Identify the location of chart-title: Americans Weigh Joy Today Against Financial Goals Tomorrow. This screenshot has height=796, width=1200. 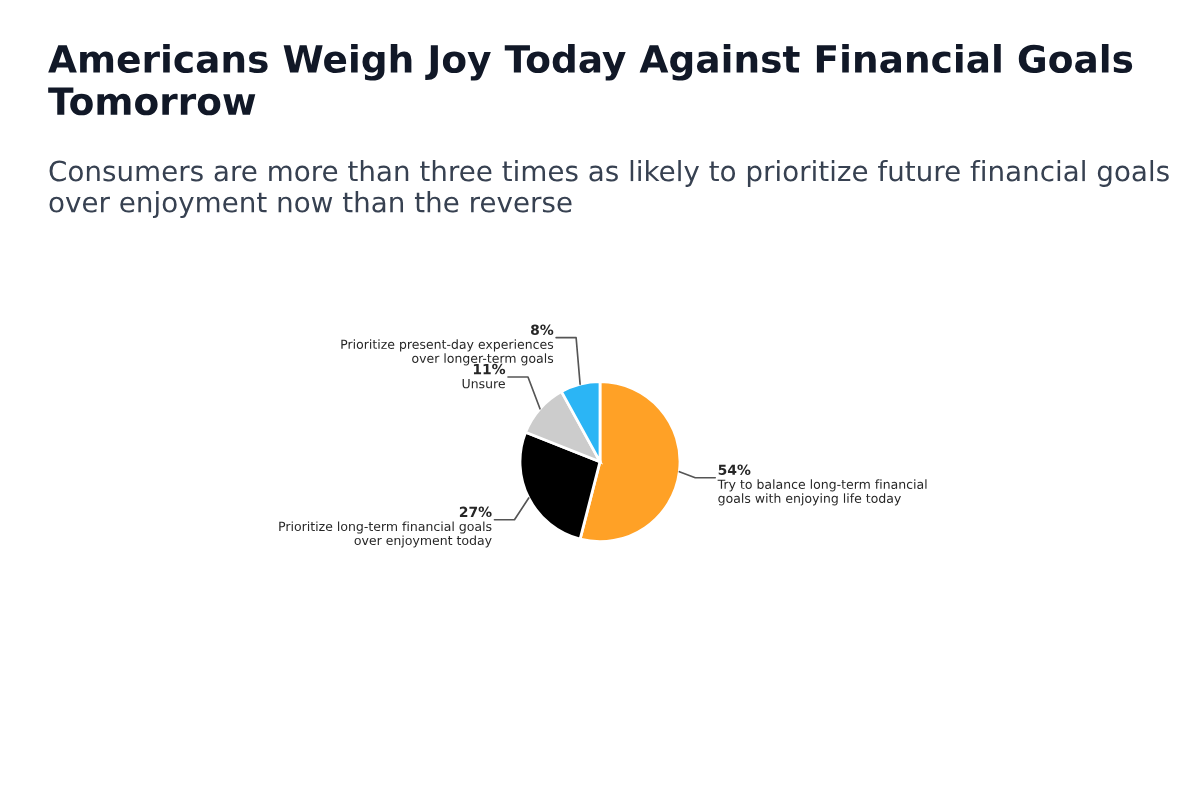
(590, 80).